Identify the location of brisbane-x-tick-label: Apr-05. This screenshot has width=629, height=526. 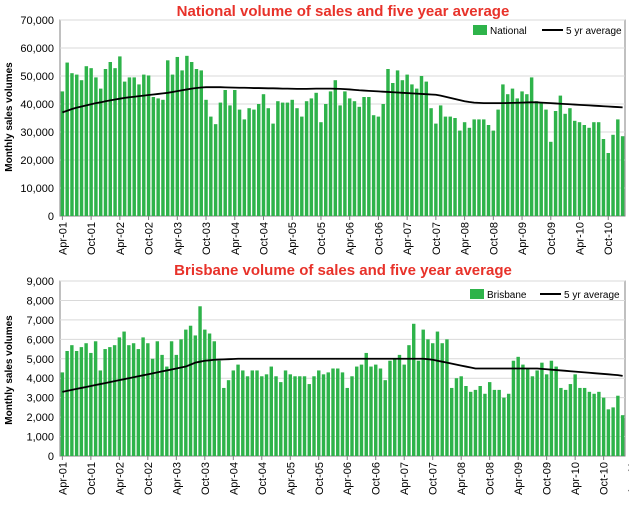
(291, 478).